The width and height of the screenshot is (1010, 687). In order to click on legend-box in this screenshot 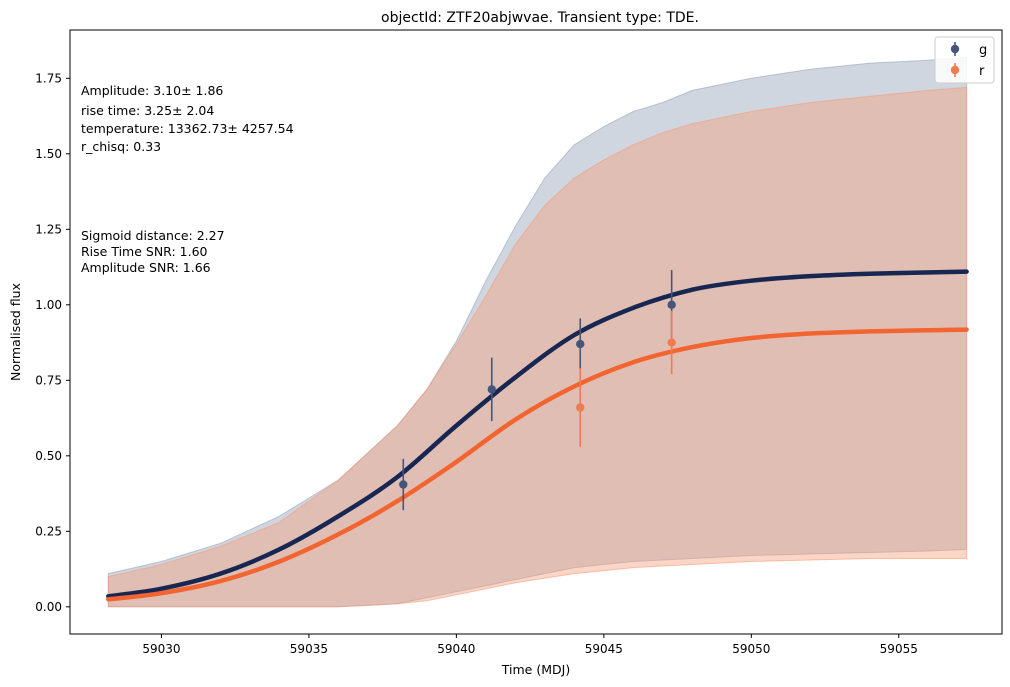, I will do `click(964, 60)`.